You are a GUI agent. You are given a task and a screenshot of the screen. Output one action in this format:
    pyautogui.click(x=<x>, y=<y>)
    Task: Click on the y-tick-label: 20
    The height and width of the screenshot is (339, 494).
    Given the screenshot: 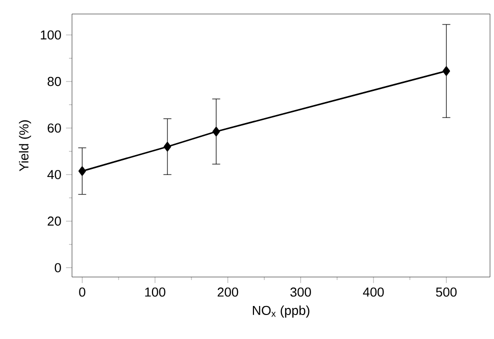 What is the action you would take?
    pyautogui.click(x=54, y=221)
    